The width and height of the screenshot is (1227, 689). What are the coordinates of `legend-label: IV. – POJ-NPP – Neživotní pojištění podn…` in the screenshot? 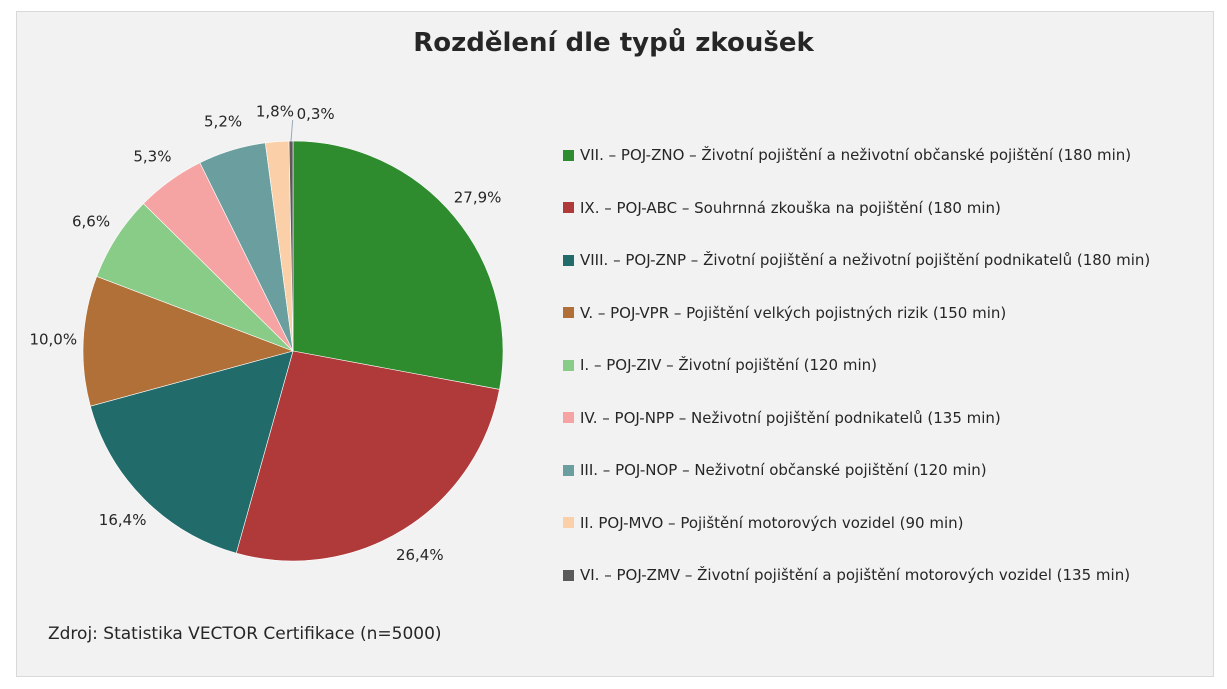 It's located at (790, 417).